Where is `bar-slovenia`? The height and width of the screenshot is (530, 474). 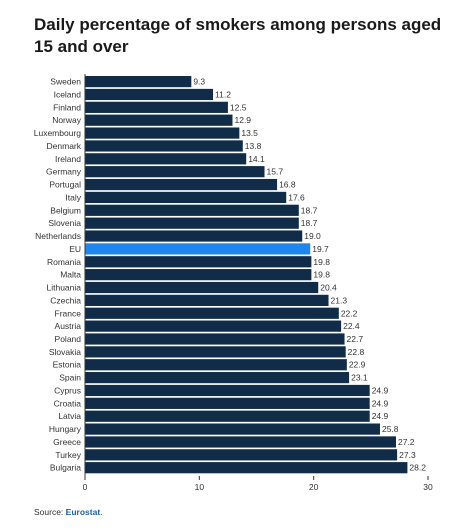 bar-slovenia is located at coordinates (192, 223).